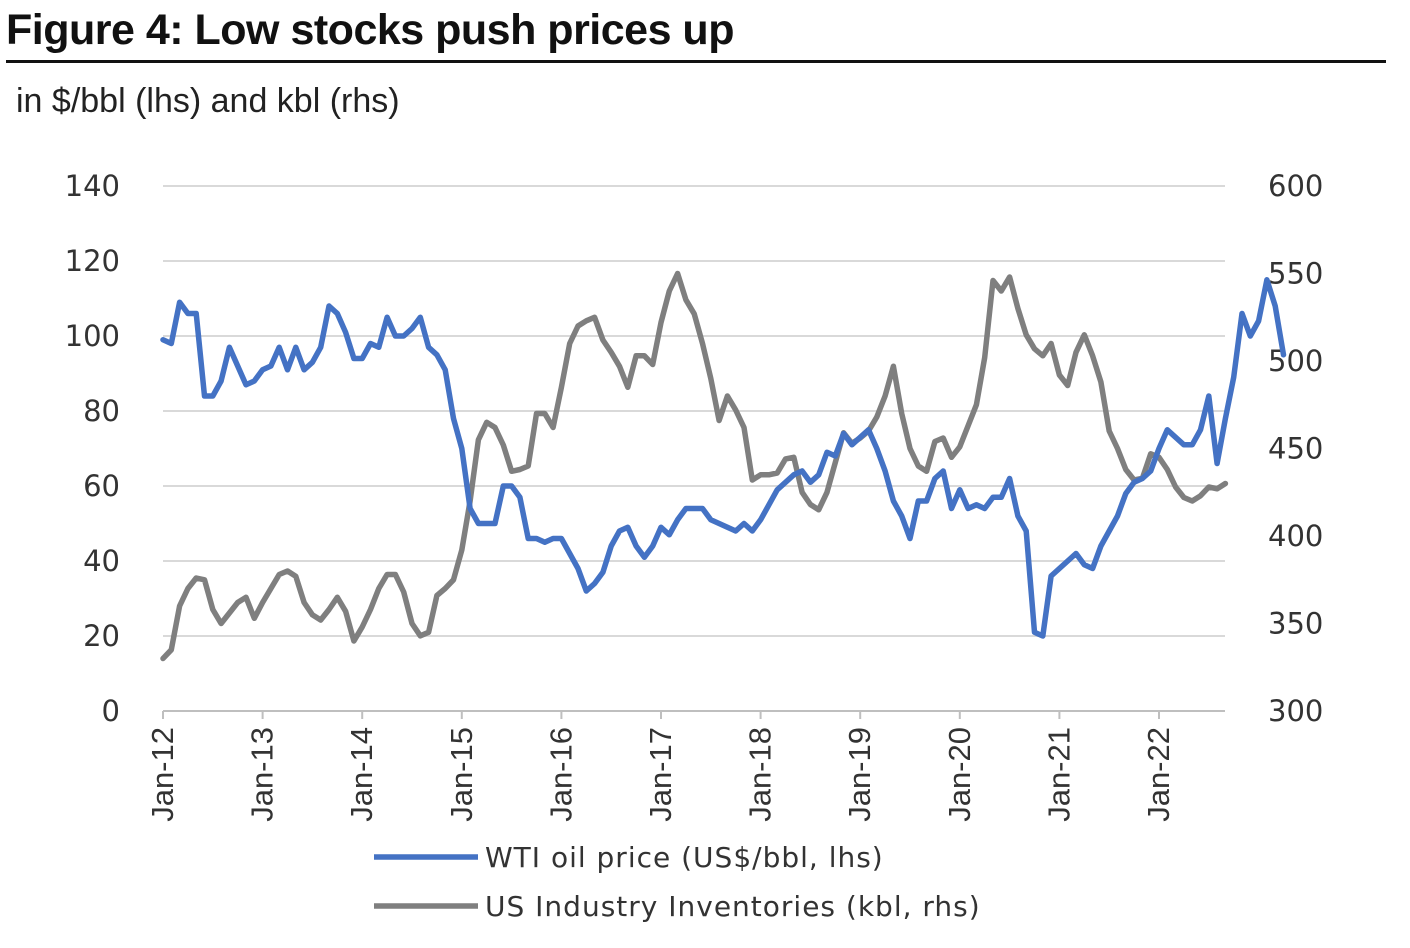 This screenshot has width=1410, height=948. I want to click on left-tick-label: 0, so click(111, 711).